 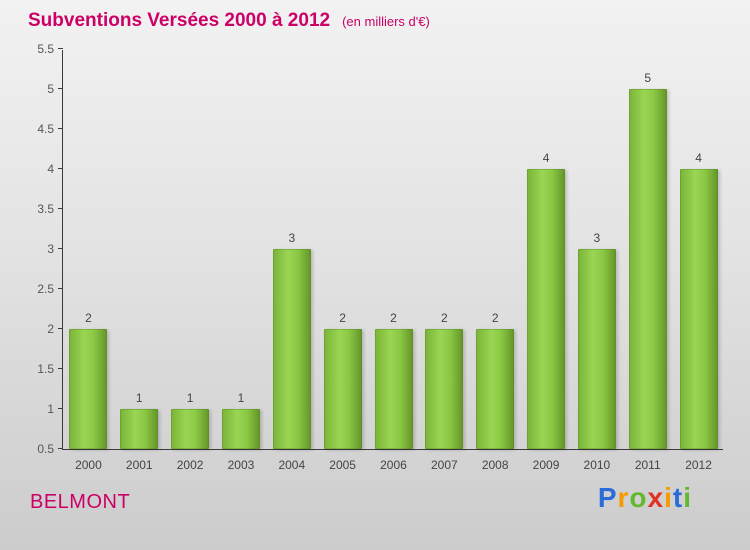 What do you see at coordinates (393, 465) in the screenshot?
I see `x-tick-label: 2006` at bounding box center [393, 465].